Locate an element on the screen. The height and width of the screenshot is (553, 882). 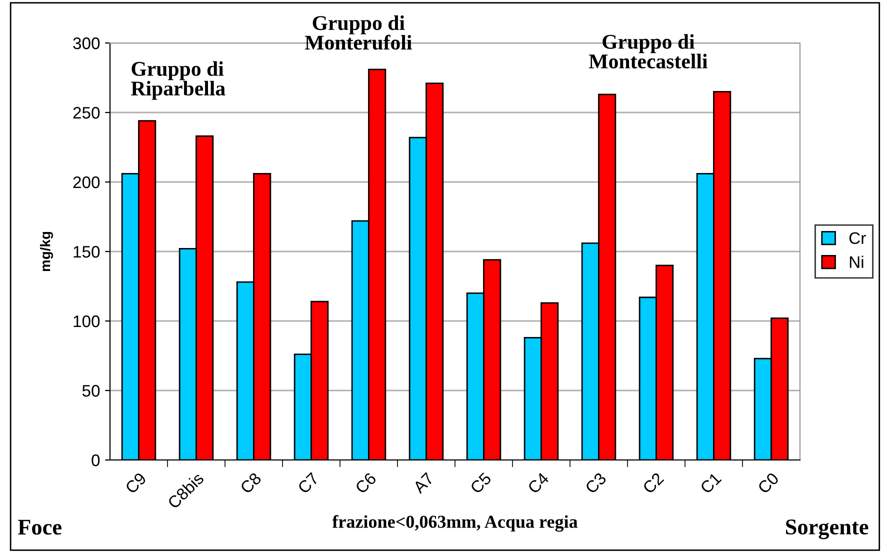
annotation: Gruppo di Monterufoli is located at coordinates (358, 32).